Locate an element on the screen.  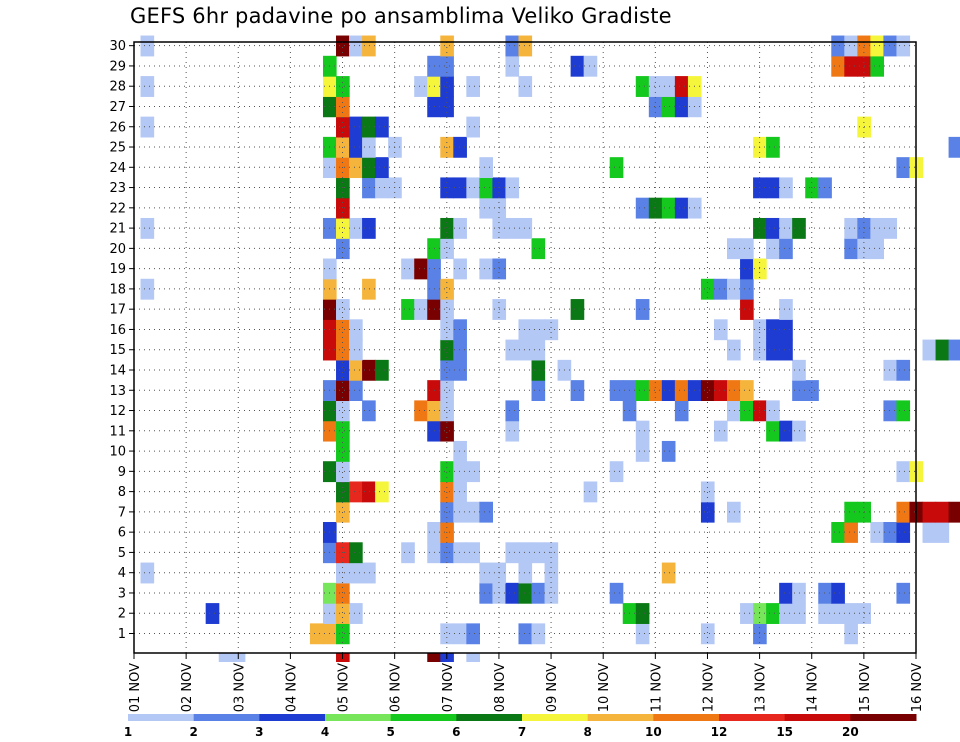
x-tick-label: 02 NOV is located at coordinates (187, 687).